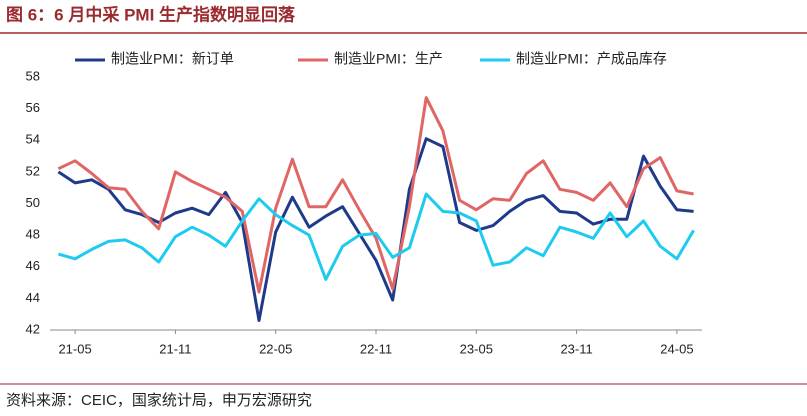 This screenshot has width=807, height=416. What do you see at coordinates (476, 348) in the screenshot?
I see `x-tick-label: 23-05` at bounding box center [476, 348].